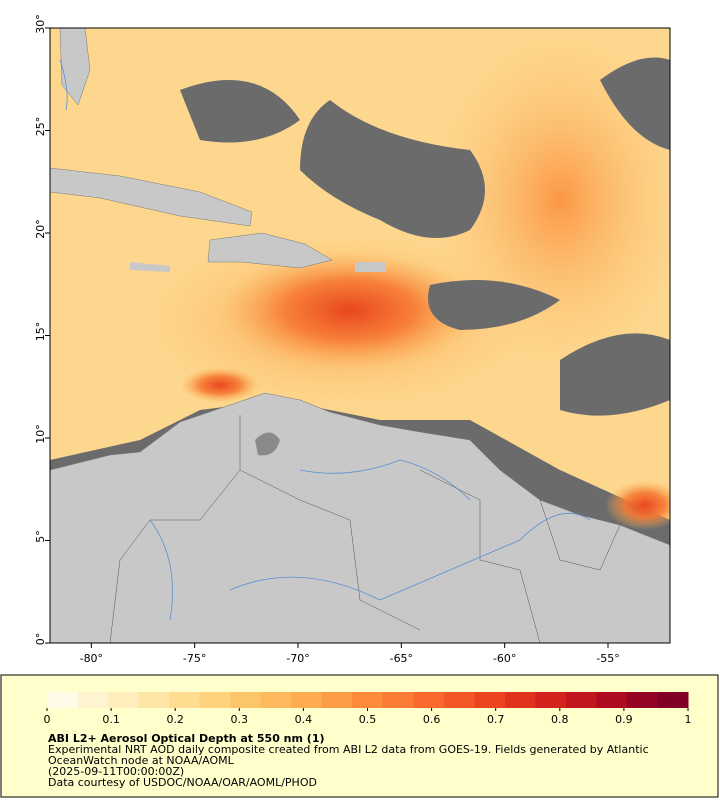  Describe the element at coordinates (40, 434) in the screenshot. I see `y-tick-label: 10°` at that location.